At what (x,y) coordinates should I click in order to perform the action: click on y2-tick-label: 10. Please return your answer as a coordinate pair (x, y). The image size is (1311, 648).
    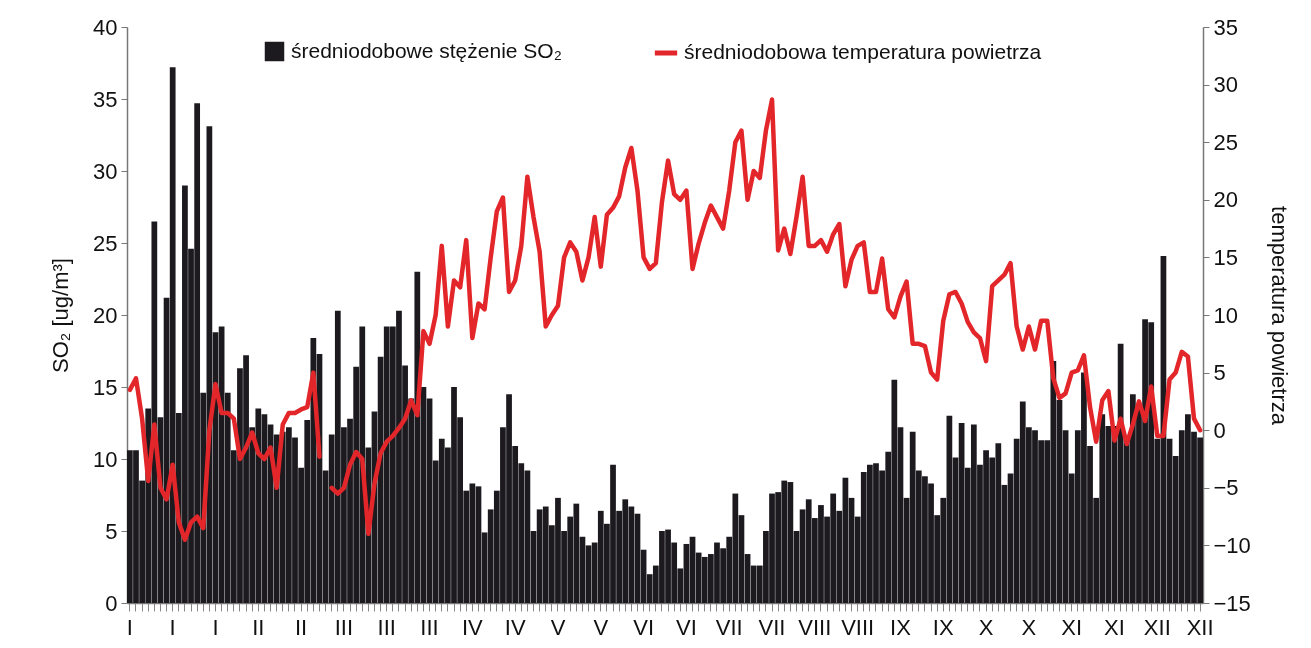
    Looking at the image, I should click on (1225, 315).